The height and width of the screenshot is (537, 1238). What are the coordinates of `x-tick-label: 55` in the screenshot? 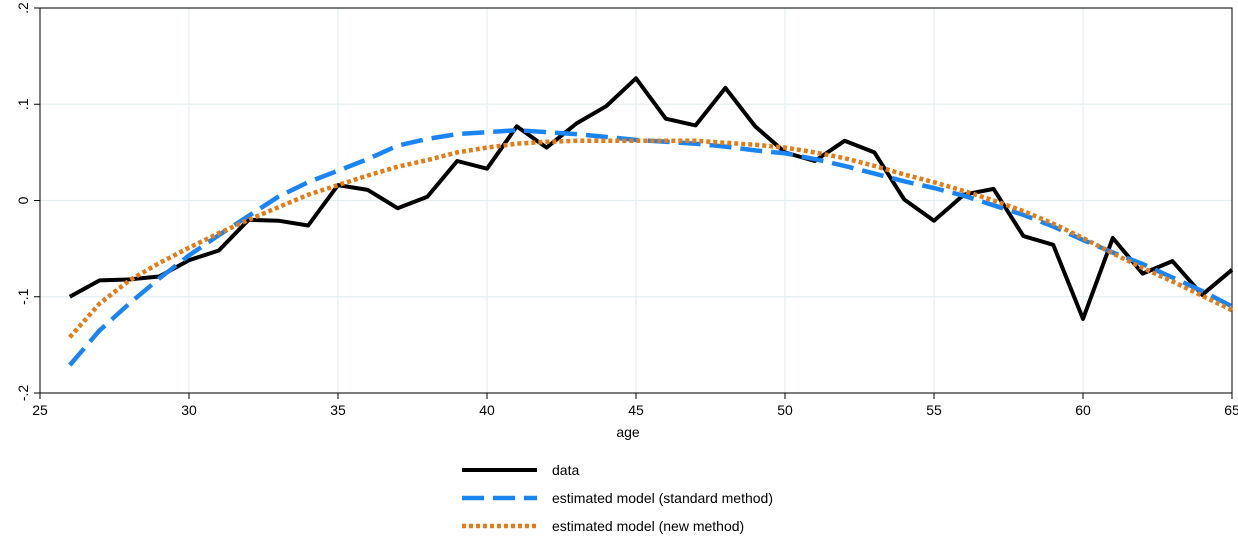 It's located at (934, 410).